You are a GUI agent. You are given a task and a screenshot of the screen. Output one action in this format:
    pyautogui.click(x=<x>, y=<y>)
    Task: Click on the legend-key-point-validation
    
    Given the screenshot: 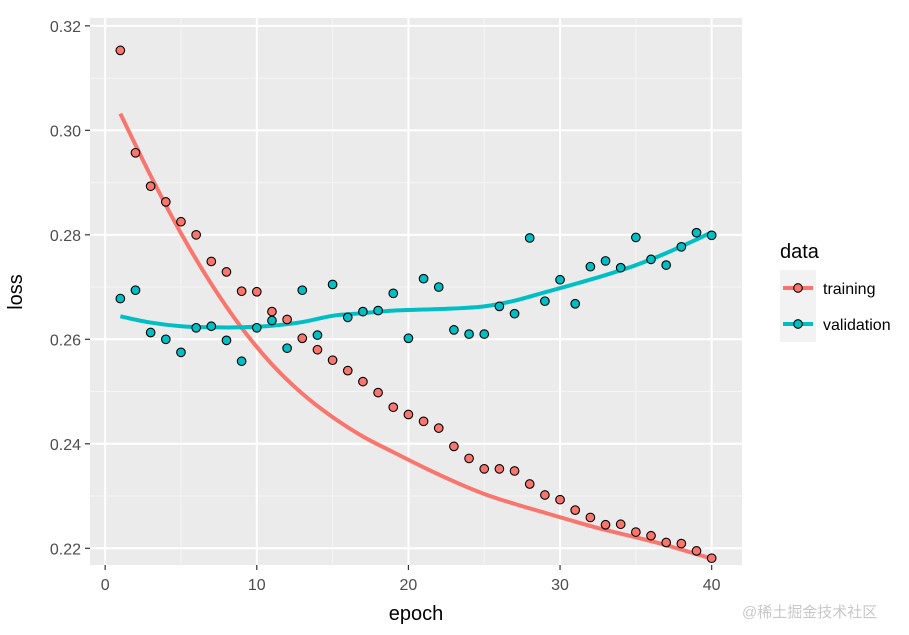 What is the action you would take?
    pyautogui.click(x=798, y=324)
    